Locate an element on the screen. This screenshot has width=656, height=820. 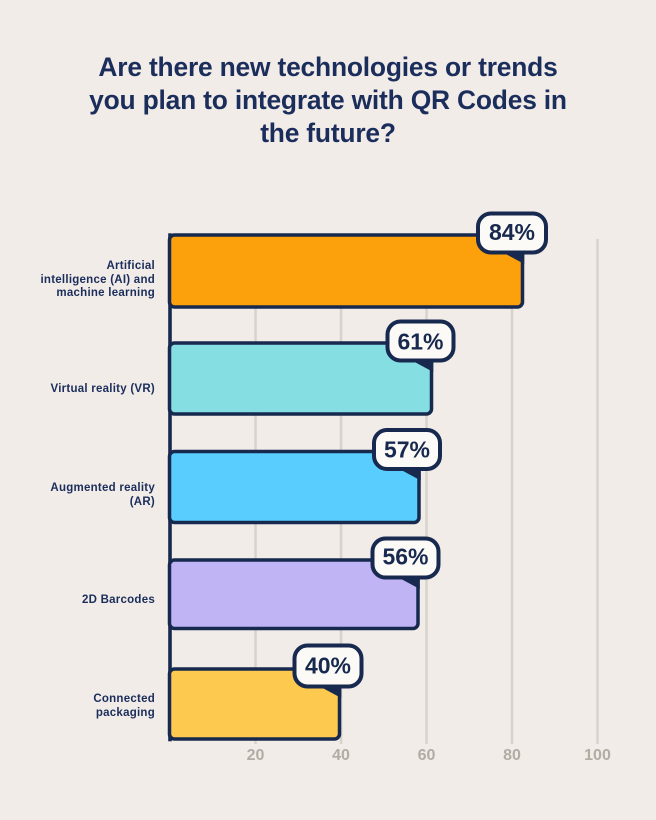
svg-text: 61% is located at coordinates (420, 342).